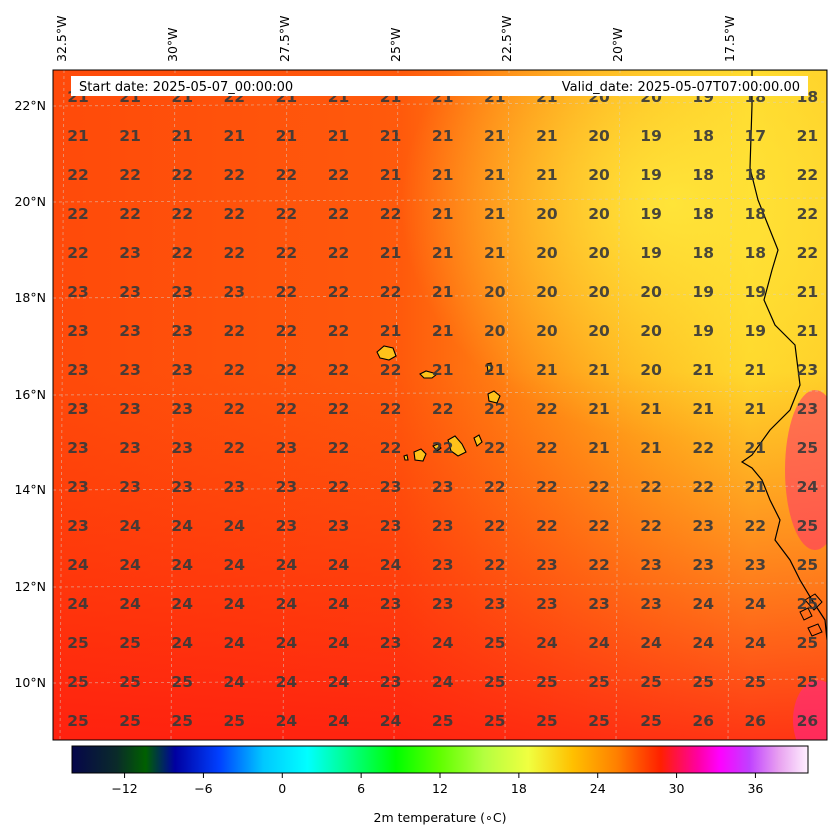  What do you see at coordinates (61, 39) in the screenshot?
I see `longitude-label: 32.5°W` at bounding box center [61, 39].